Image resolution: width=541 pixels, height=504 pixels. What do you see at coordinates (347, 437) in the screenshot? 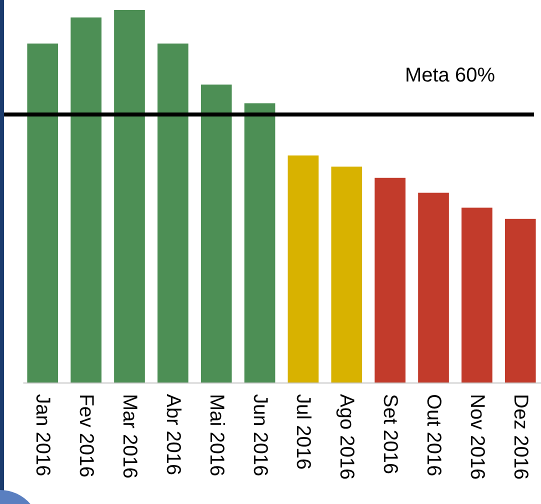
I see `x-tick-label: Ago 2016` at bounding box center [347, 437].